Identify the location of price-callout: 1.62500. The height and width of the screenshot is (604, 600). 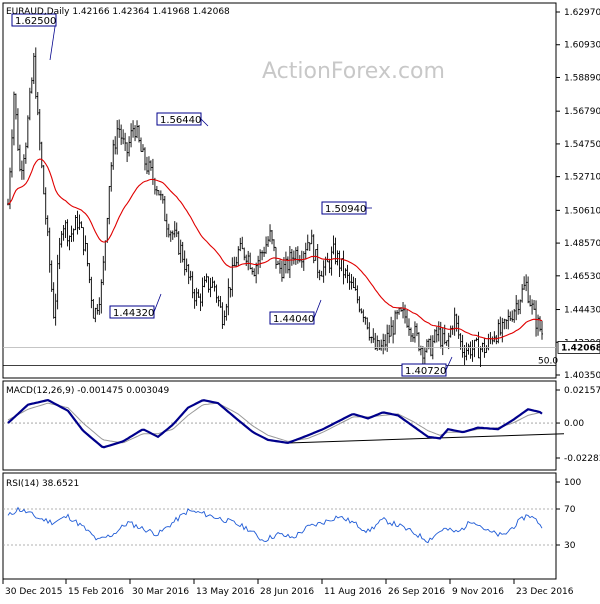
(34, 37).